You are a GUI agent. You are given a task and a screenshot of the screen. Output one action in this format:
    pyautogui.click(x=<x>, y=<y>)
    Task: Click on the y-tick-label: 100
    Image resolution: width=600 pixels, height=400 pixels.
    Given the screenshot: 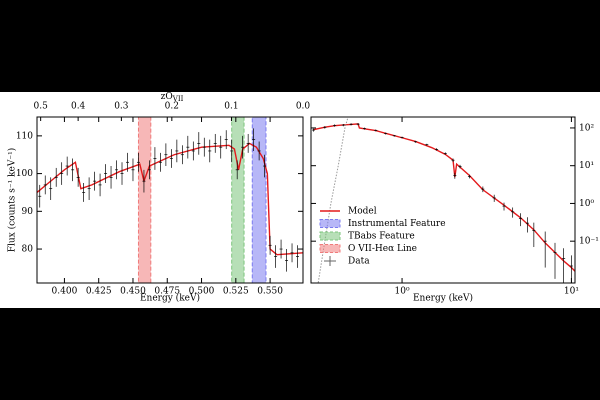 What is the action you would take?
    pyautogui.click(x=24, y=174)
    